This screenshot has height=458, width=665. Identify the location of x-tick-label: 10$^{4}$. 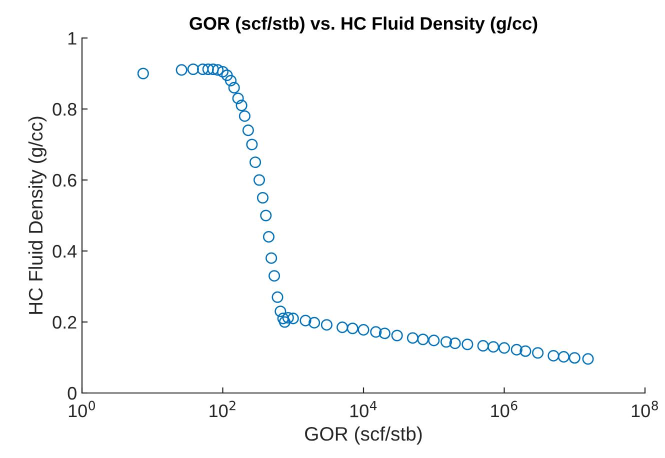
(363, 409).